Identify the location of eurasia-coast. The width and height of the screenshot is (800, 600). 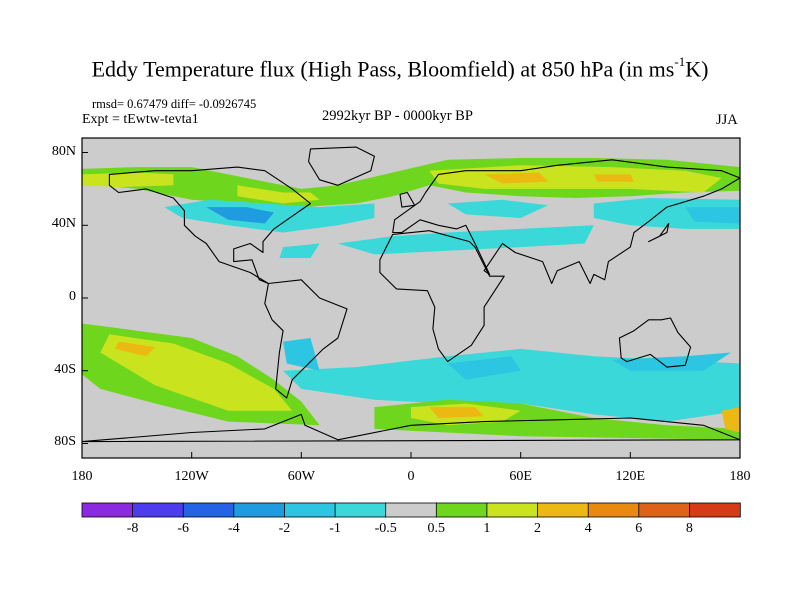
(566, 222).